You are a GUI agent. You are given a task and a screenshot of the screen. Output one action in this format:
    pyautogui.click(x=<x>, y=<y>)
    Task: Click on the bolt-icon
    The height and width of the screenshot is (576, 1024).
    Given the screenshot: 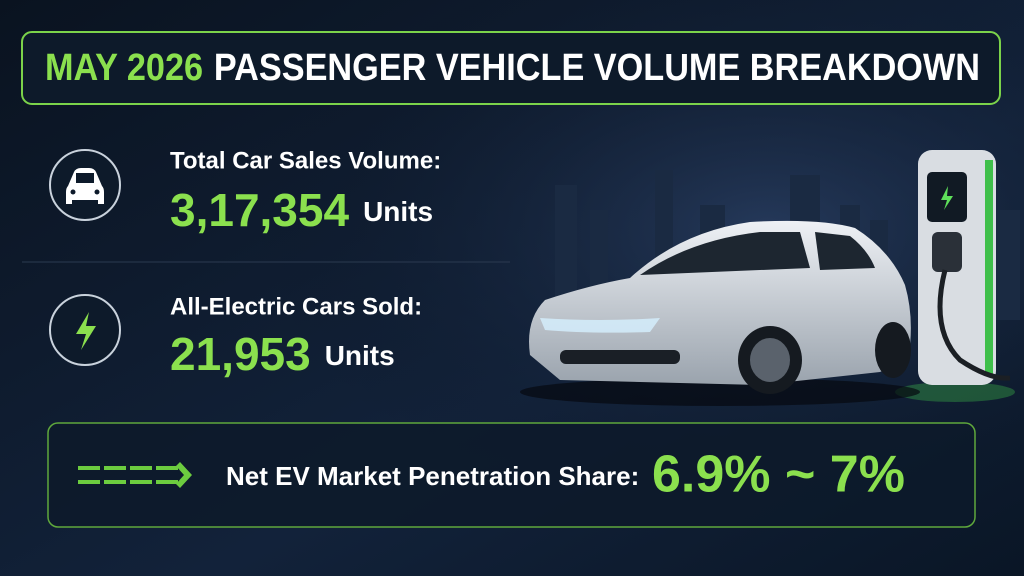 What is the action you would take?
    pyautogui.click(x=86, y=331)
    